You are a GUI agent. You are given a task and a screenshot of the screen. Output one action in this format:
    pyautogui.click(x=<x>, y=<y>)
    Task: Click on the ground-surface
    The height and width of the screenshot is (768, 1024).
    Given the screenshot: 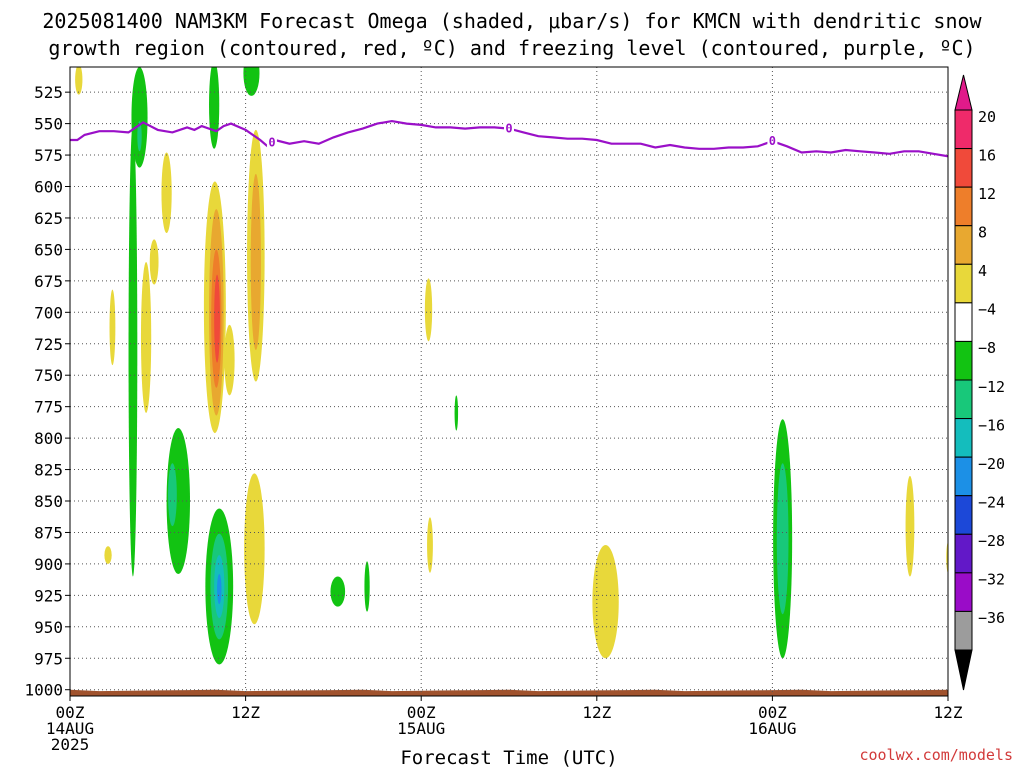 What is the action you would take?
    pyautogui.click(x=509, y=692)
    